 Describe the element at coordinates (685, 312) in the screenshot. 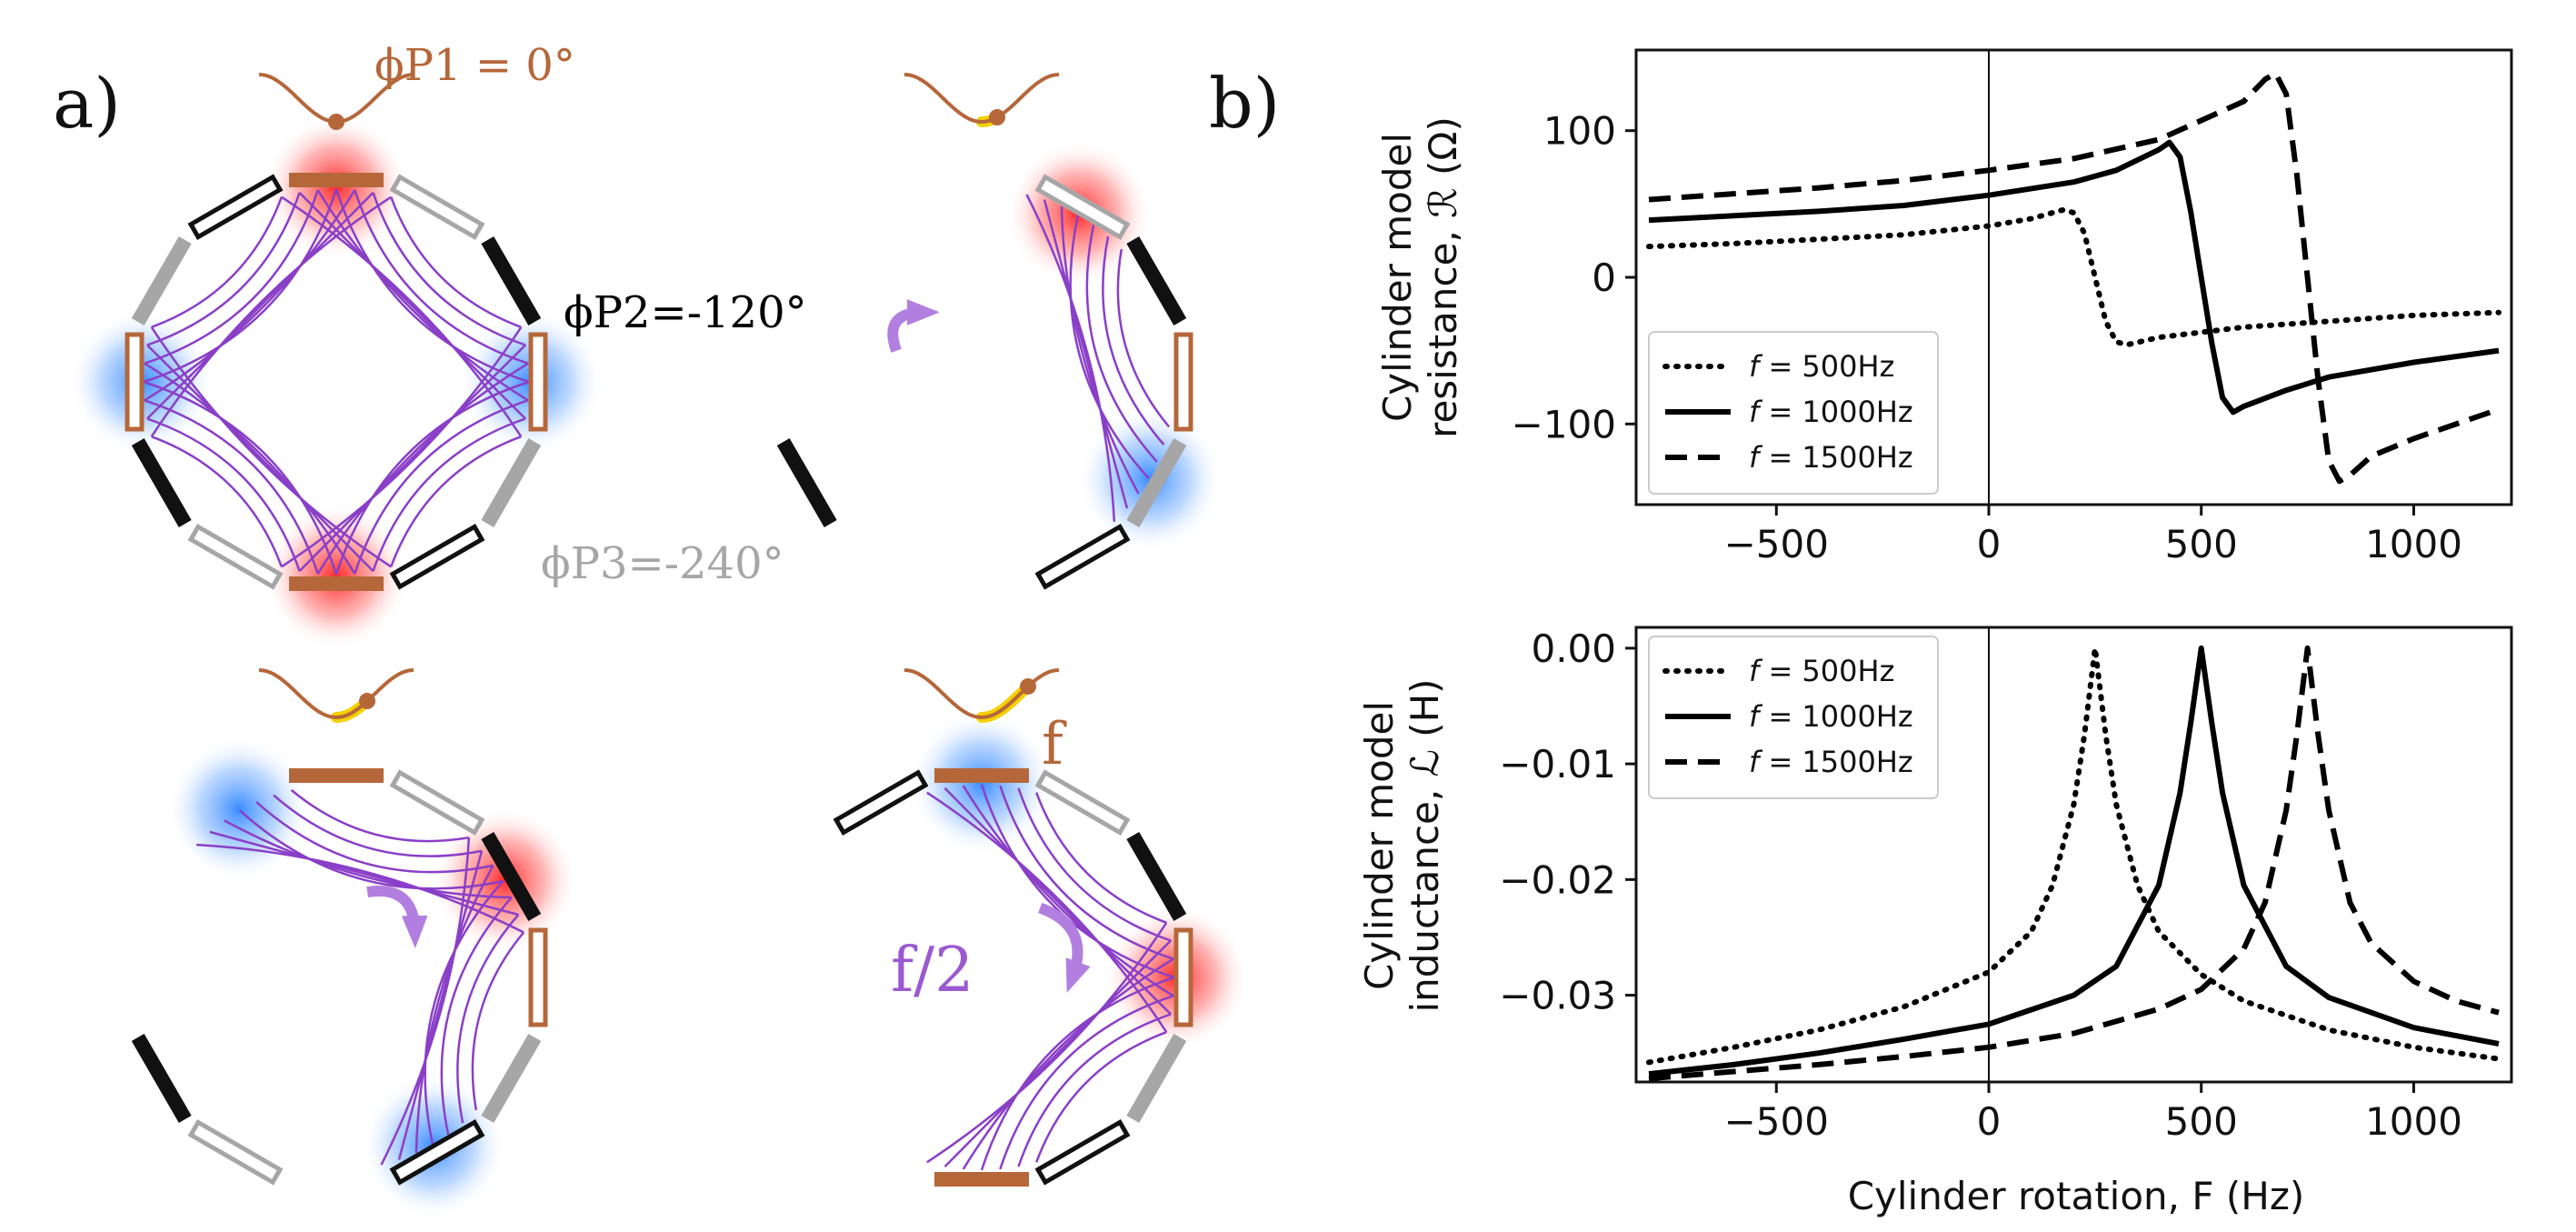

I see `phase-p2-label: ϕP2=-120°` at that location.